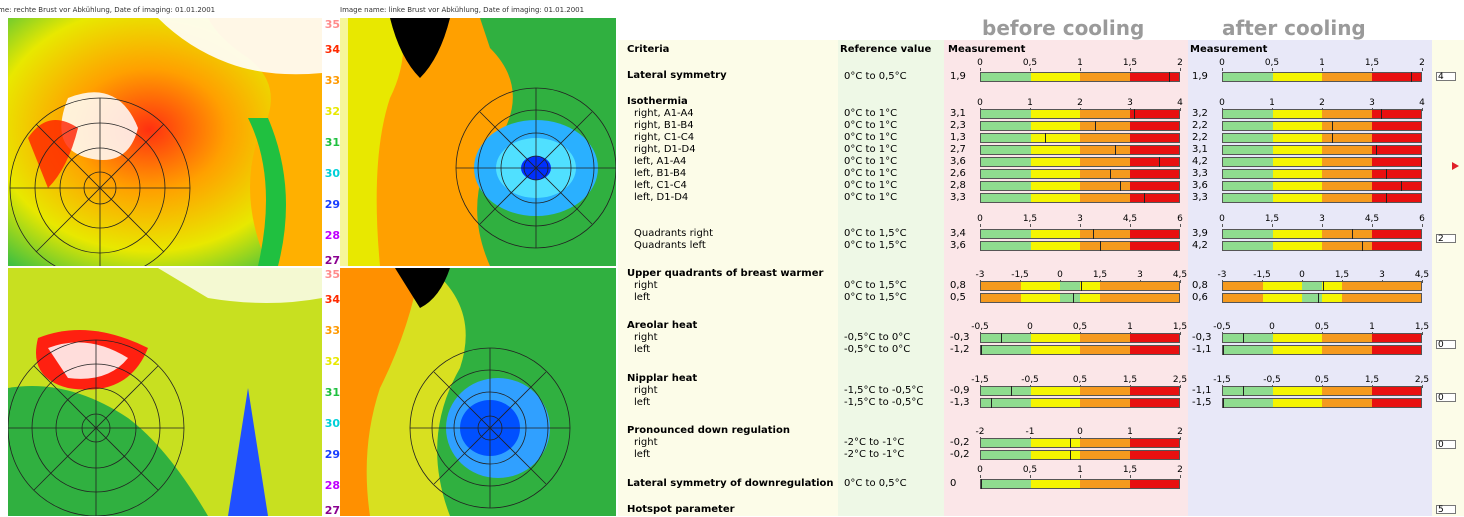  I want to click on thermo-image-right-before, so click(478, 142).